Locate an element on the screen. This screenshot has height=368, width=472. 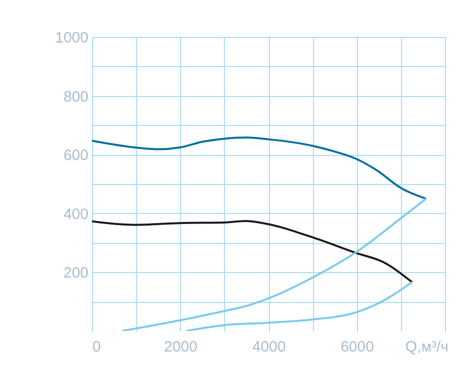
x-tick-label: 0 is located at coordinates (96, 347).